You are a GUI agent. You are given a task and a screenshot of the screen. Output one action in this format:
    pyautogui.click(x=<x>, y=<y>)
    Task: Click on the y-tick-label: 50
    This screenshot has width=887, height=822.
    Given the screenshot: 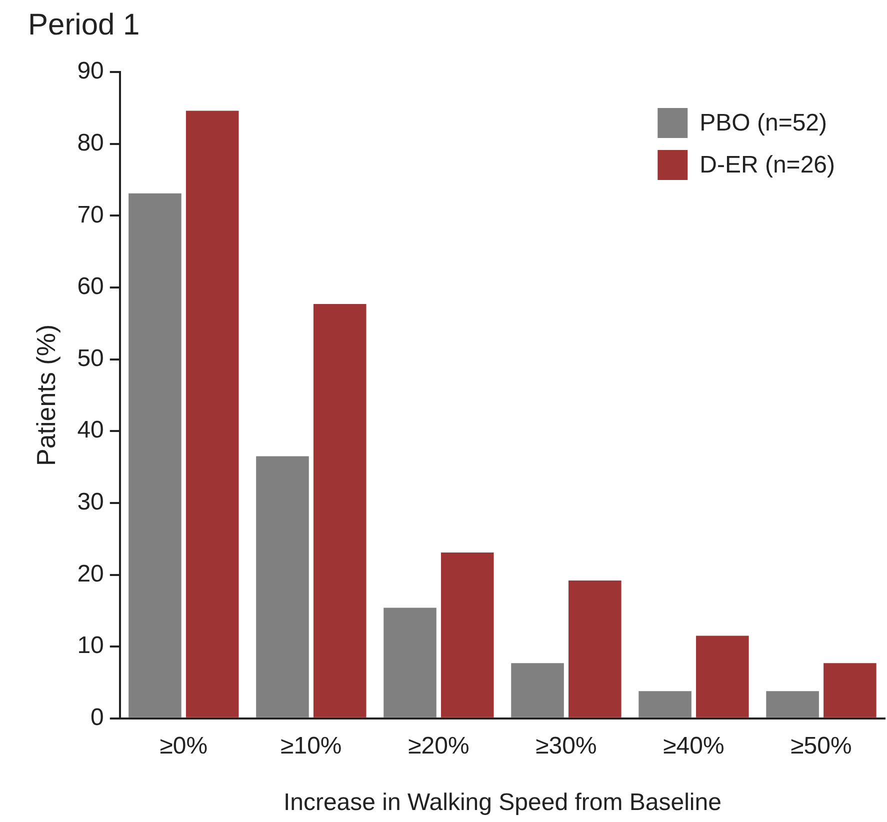 What is the action you would take?
    pyautogui.click(x=90, y=358)
    